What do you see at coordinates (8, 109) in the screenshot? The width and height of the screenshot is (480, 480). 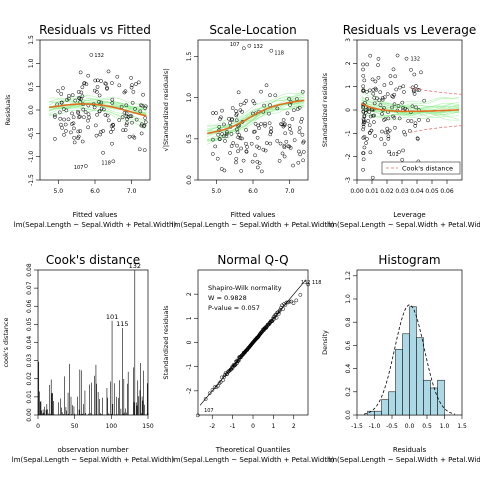 I see `y-axis-label: Residuals` at bounding box center [8, 109].